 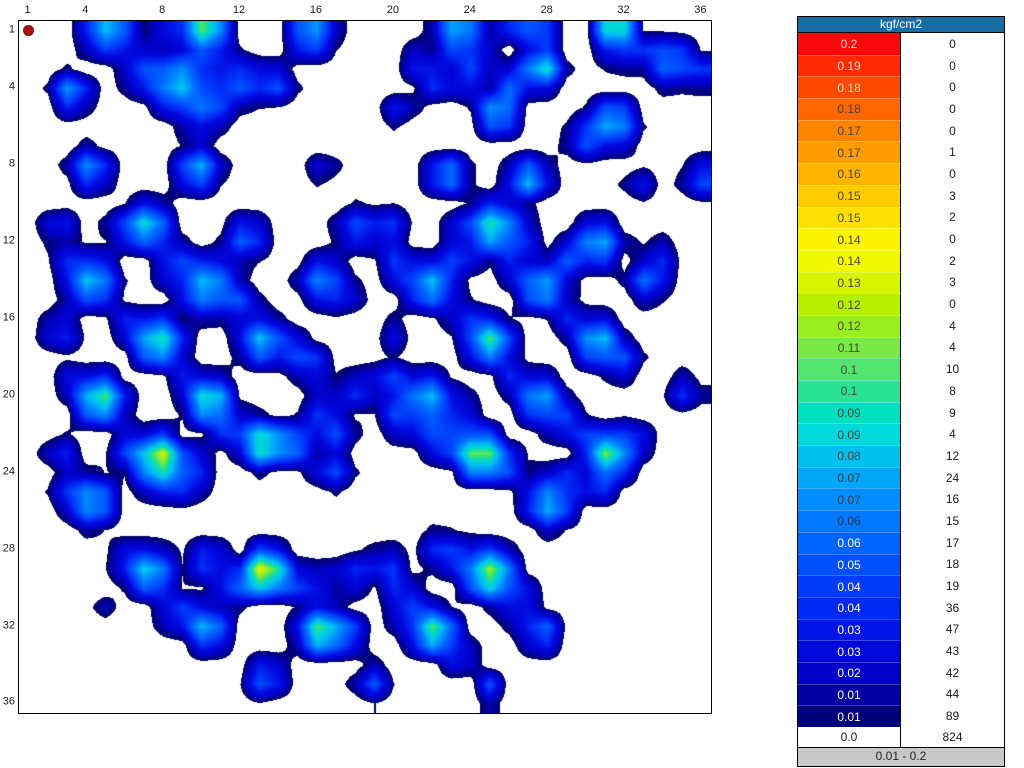 What do you see at coordinates (8, 471) in the screenshot?
I see `y-tick-label: 24` at bounding box center [8, 471].